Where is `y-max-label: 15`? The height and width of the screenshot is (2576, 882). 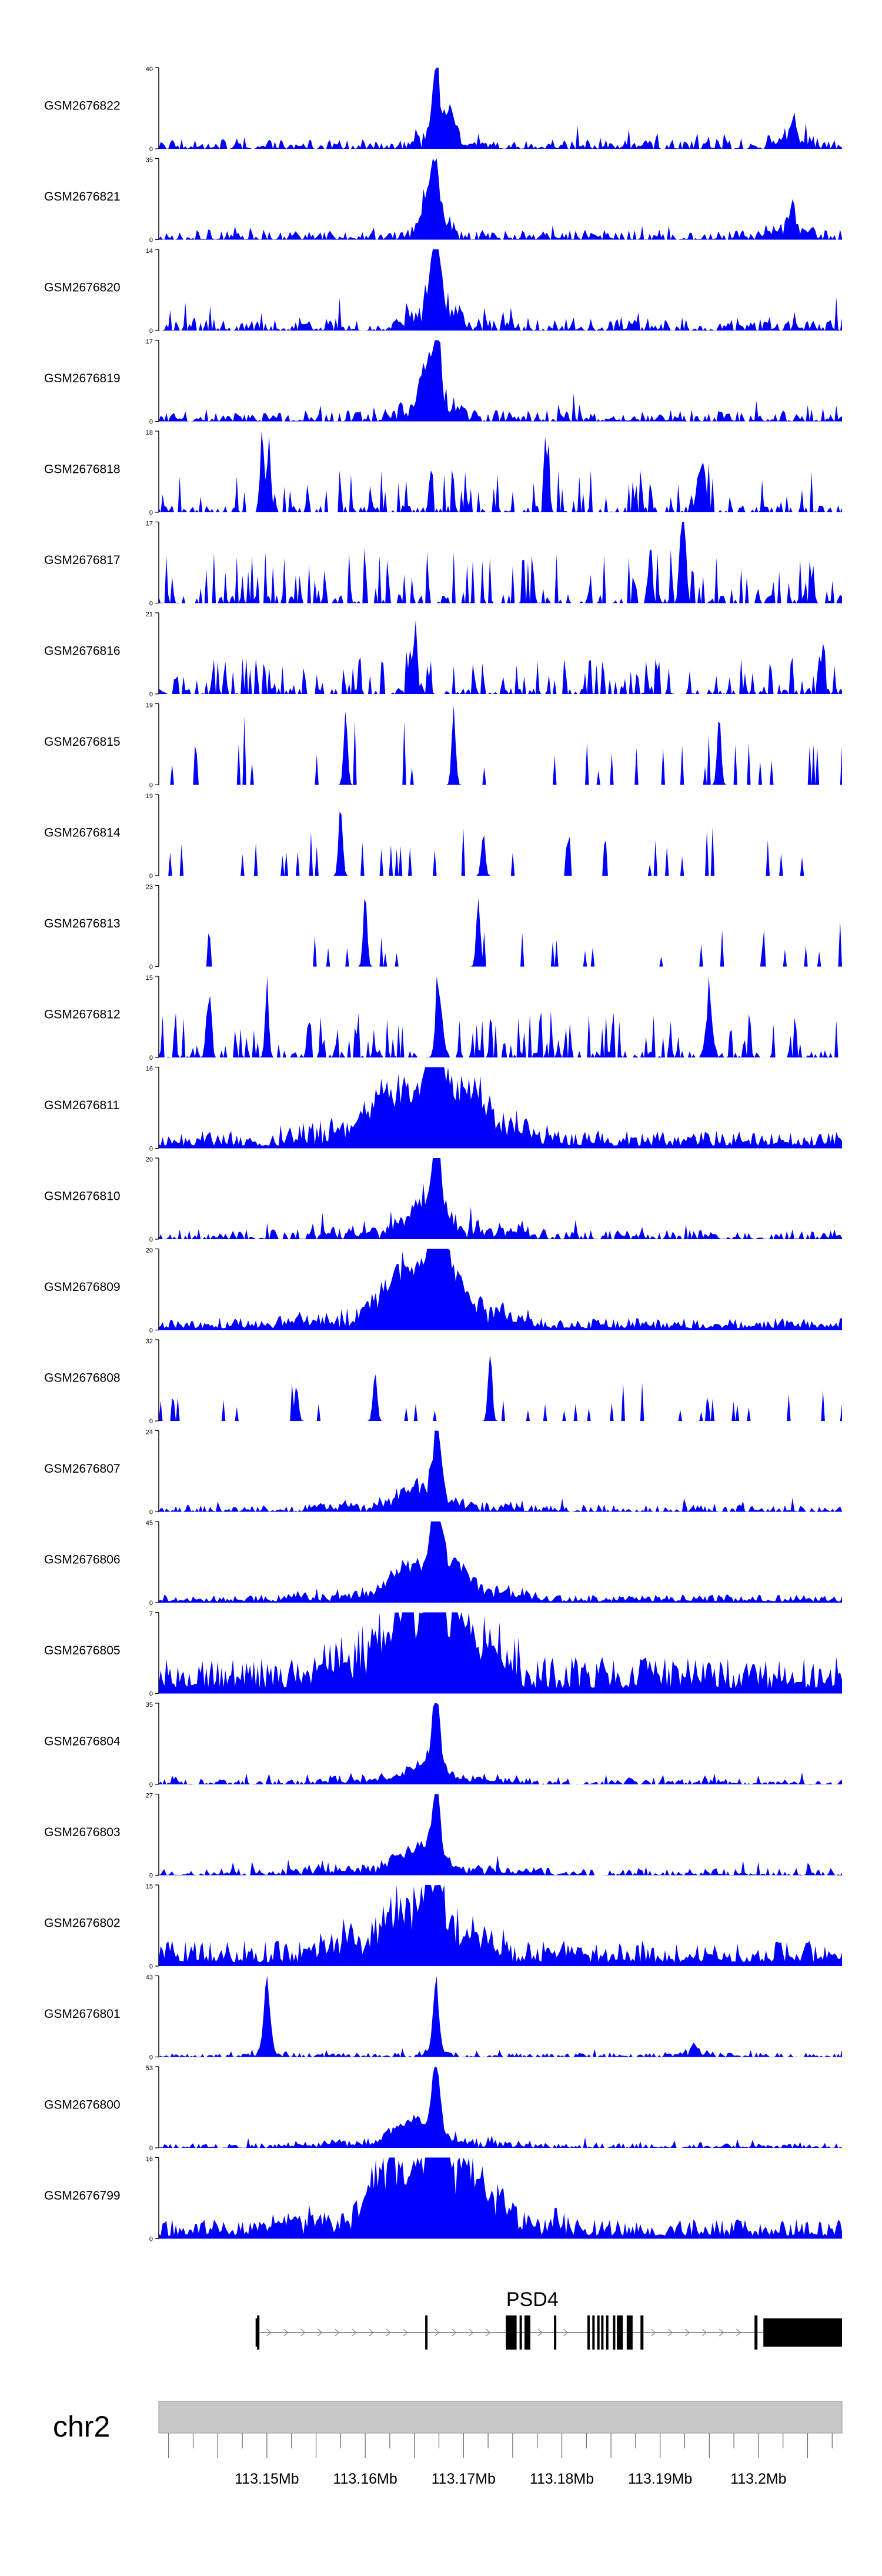
y-max-label: 15 is located at coordinates (149, 978).